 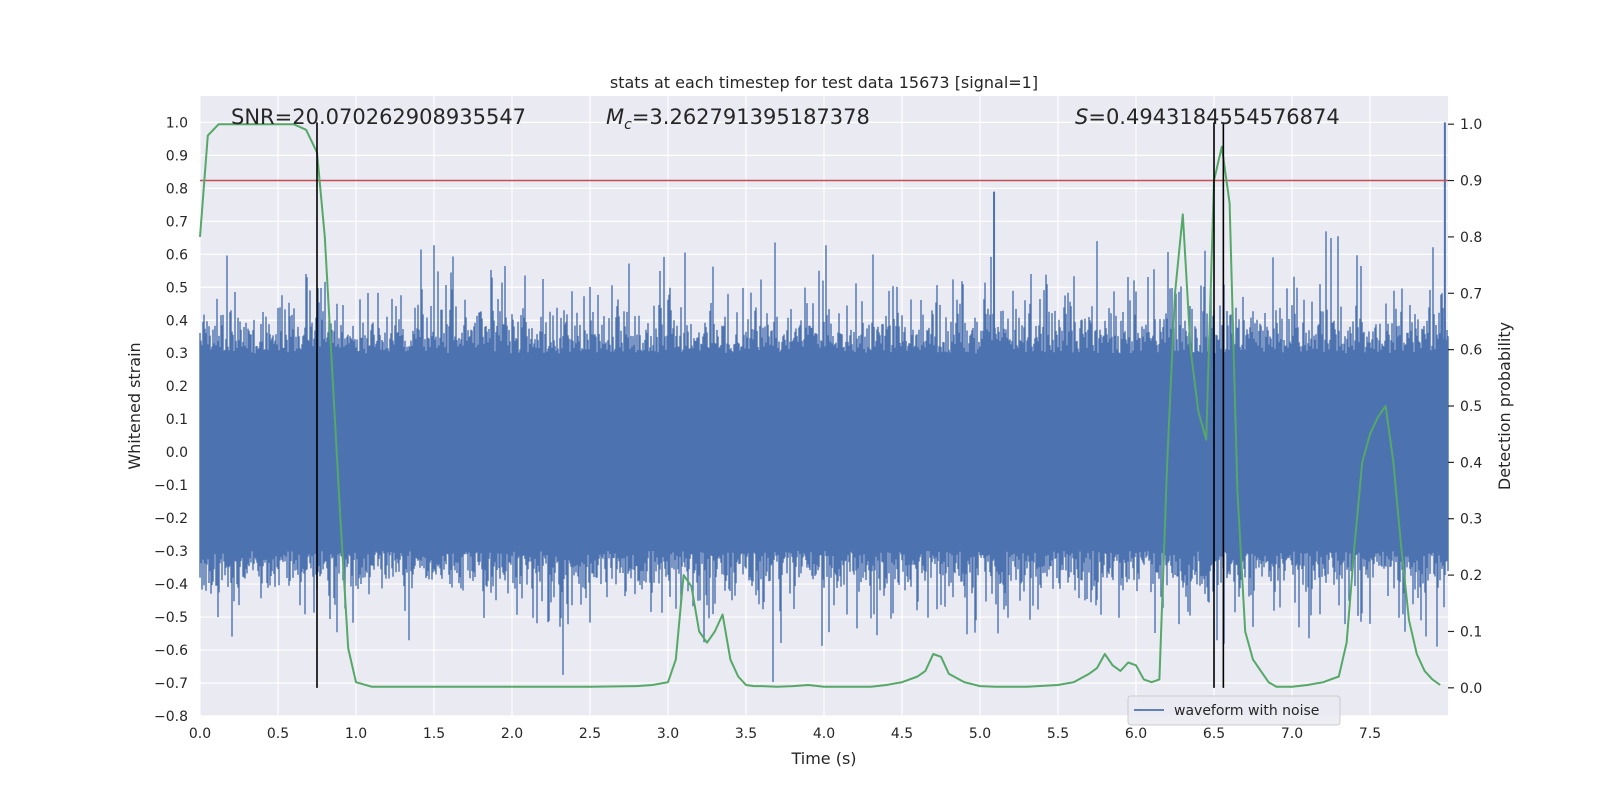 I want to click on y-axis-label: Whitened strain, so click(x=134, y=405).